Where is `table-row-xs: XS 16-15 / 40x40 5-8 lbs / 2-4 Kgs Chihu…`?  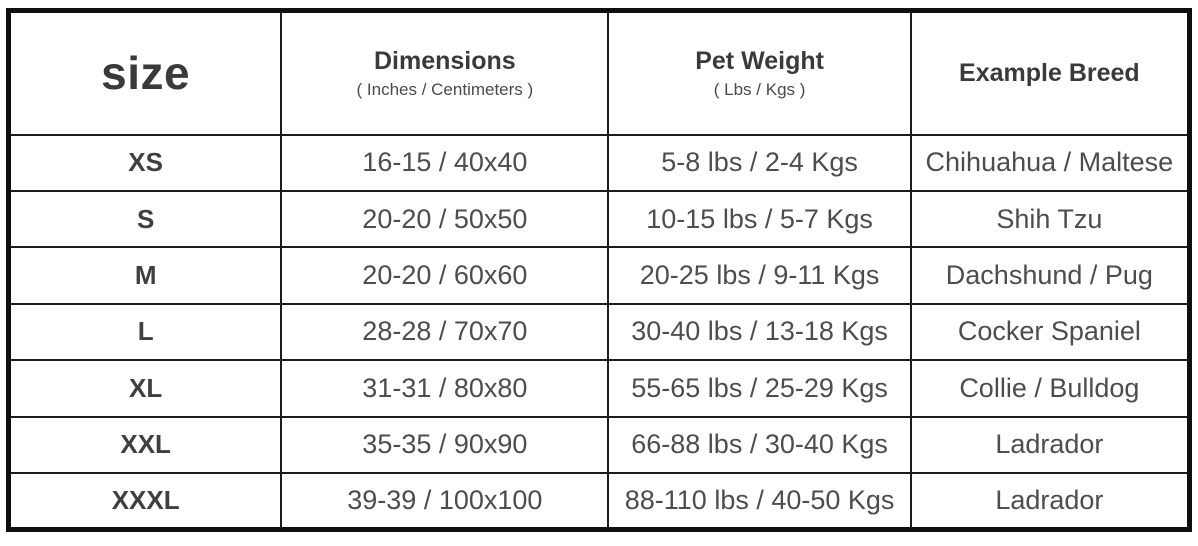 table-row-xs: XS 16-15 / 40x40 5-8 lbs / 2-4 Kgs Chihu… is located at coordinates (599, 162).